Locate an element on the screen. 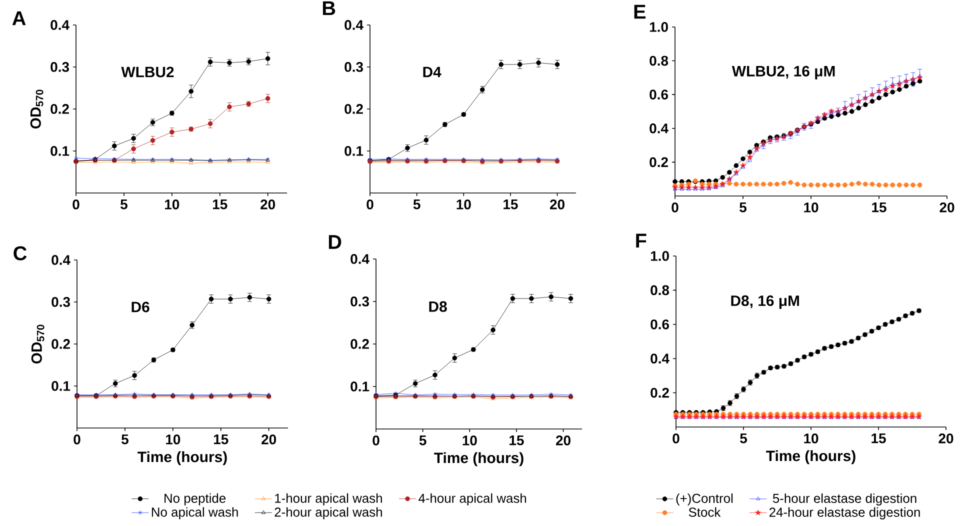 Image resolution: width=971 pixels, height=526 pixels. legend-label: Stock is located at coordinates (704, 512).